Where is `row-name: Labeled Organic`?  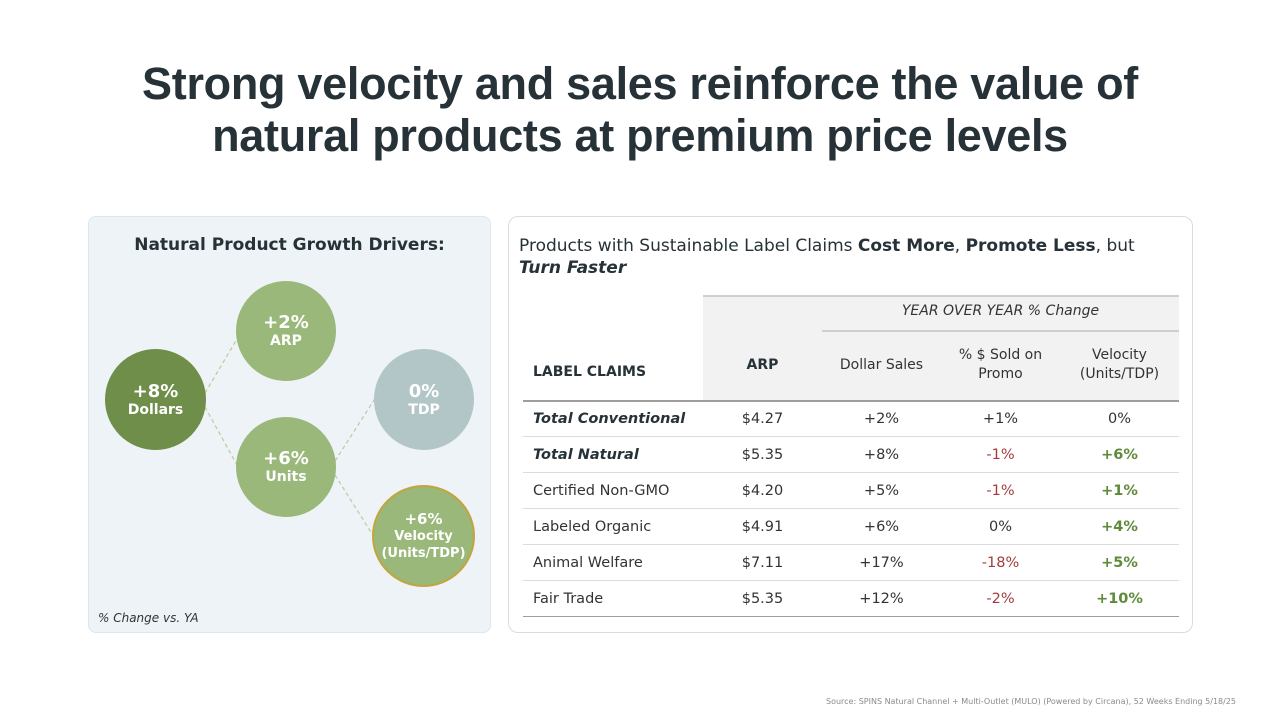
row-name: Labeled Organic is located at coordinates (592, 527).